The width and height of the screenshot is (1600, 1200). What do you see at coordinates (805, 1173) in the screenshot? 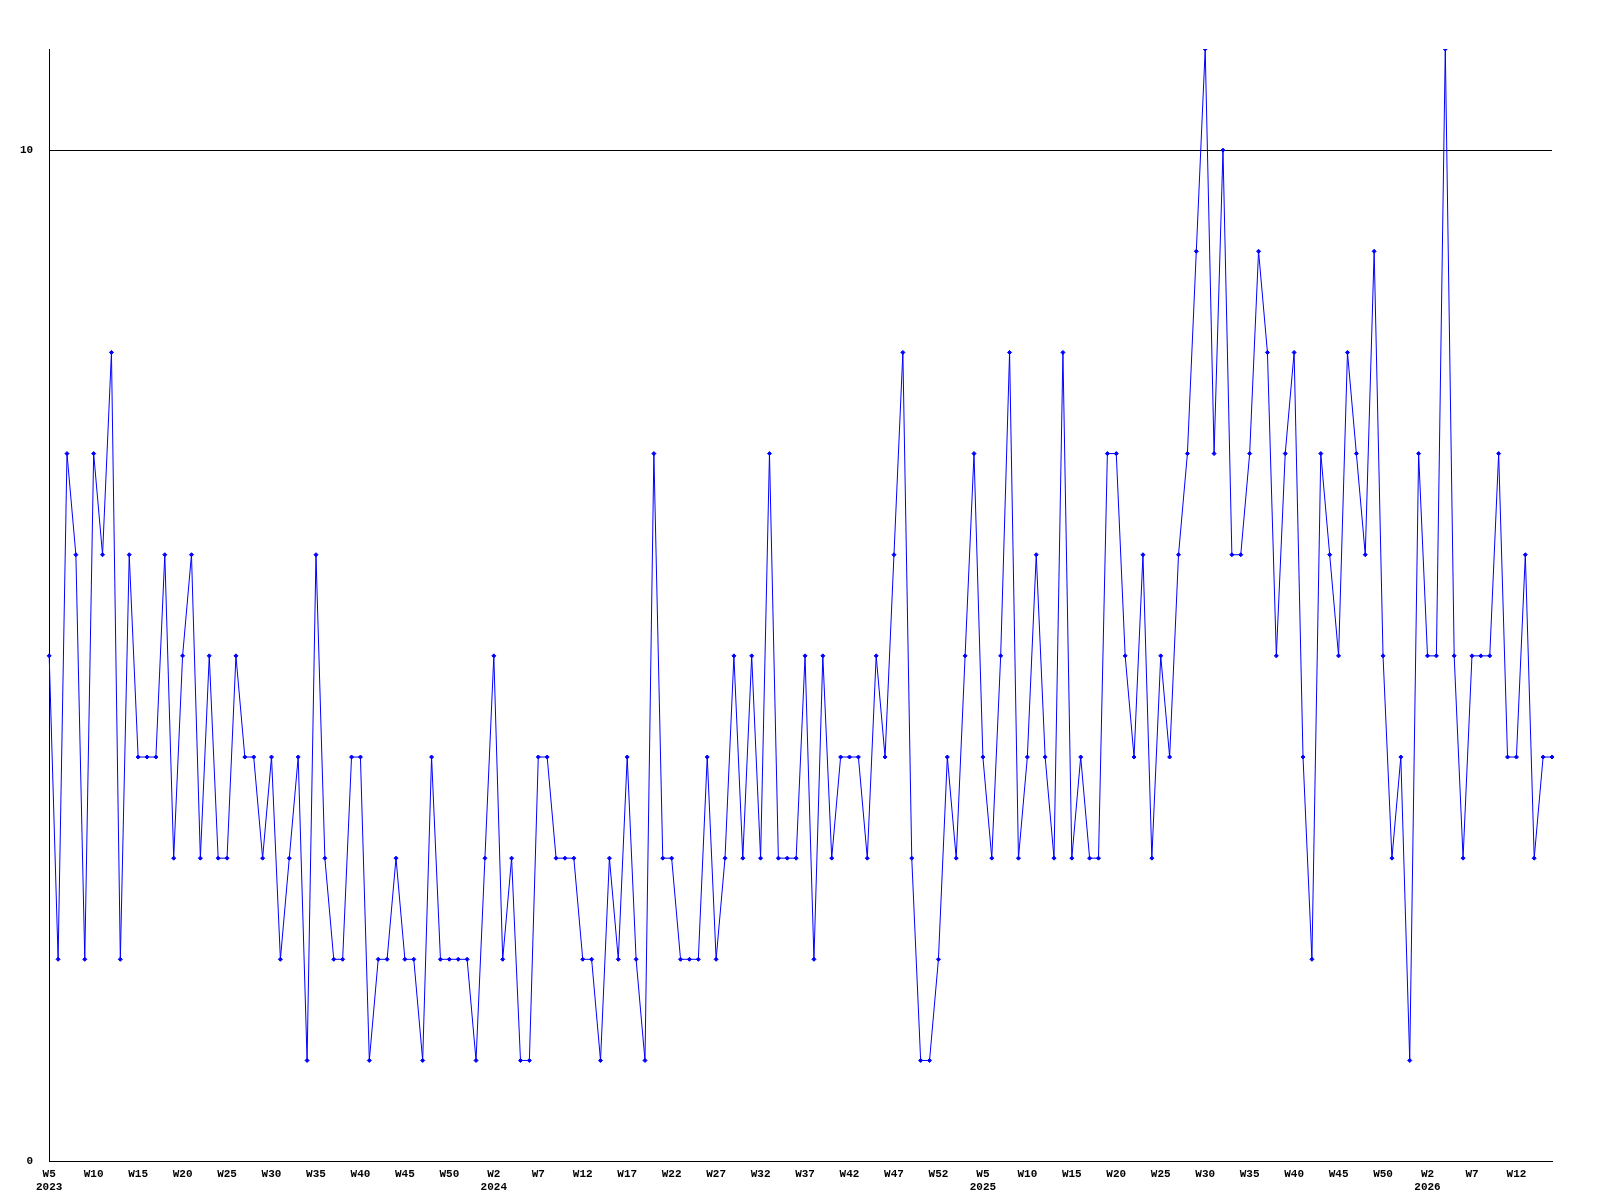
I see `x-tick-label: W37` at bounding box center [805, 1173].